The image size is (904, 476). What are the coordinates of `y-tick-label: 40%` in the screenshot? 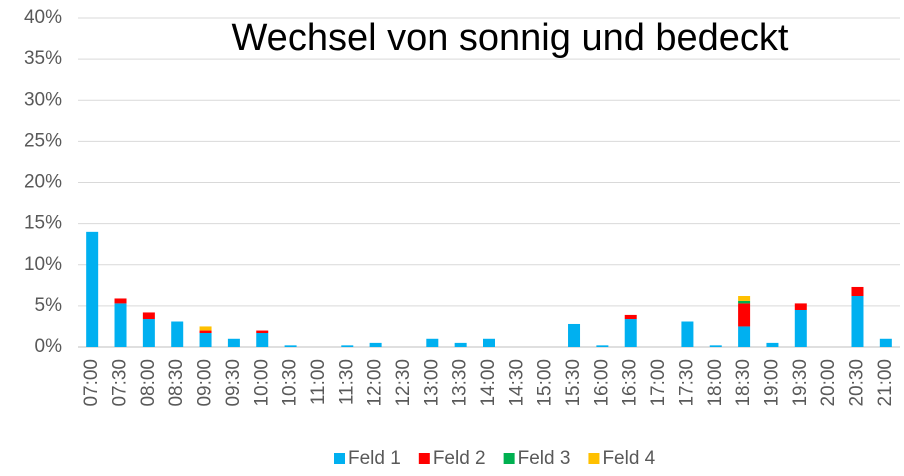 It's located at (43, 17).